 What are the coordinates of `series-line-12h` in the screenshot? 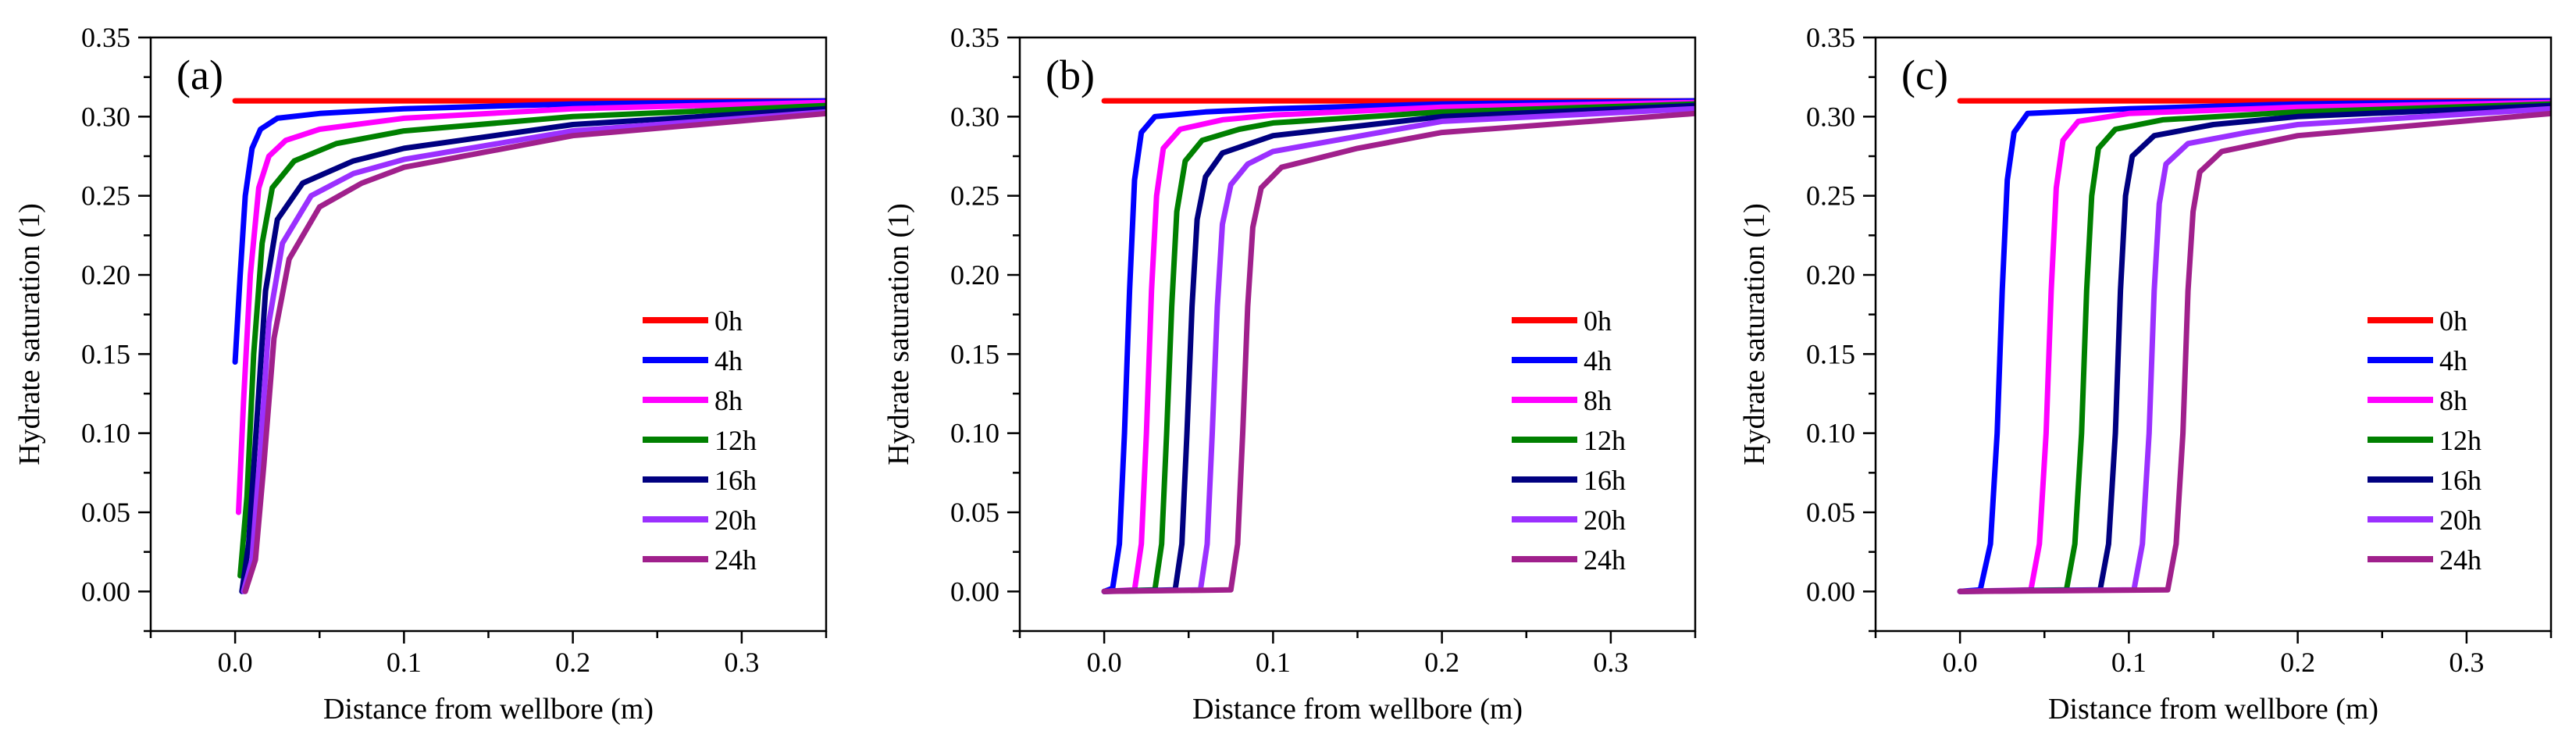 It's located at (531, 340).